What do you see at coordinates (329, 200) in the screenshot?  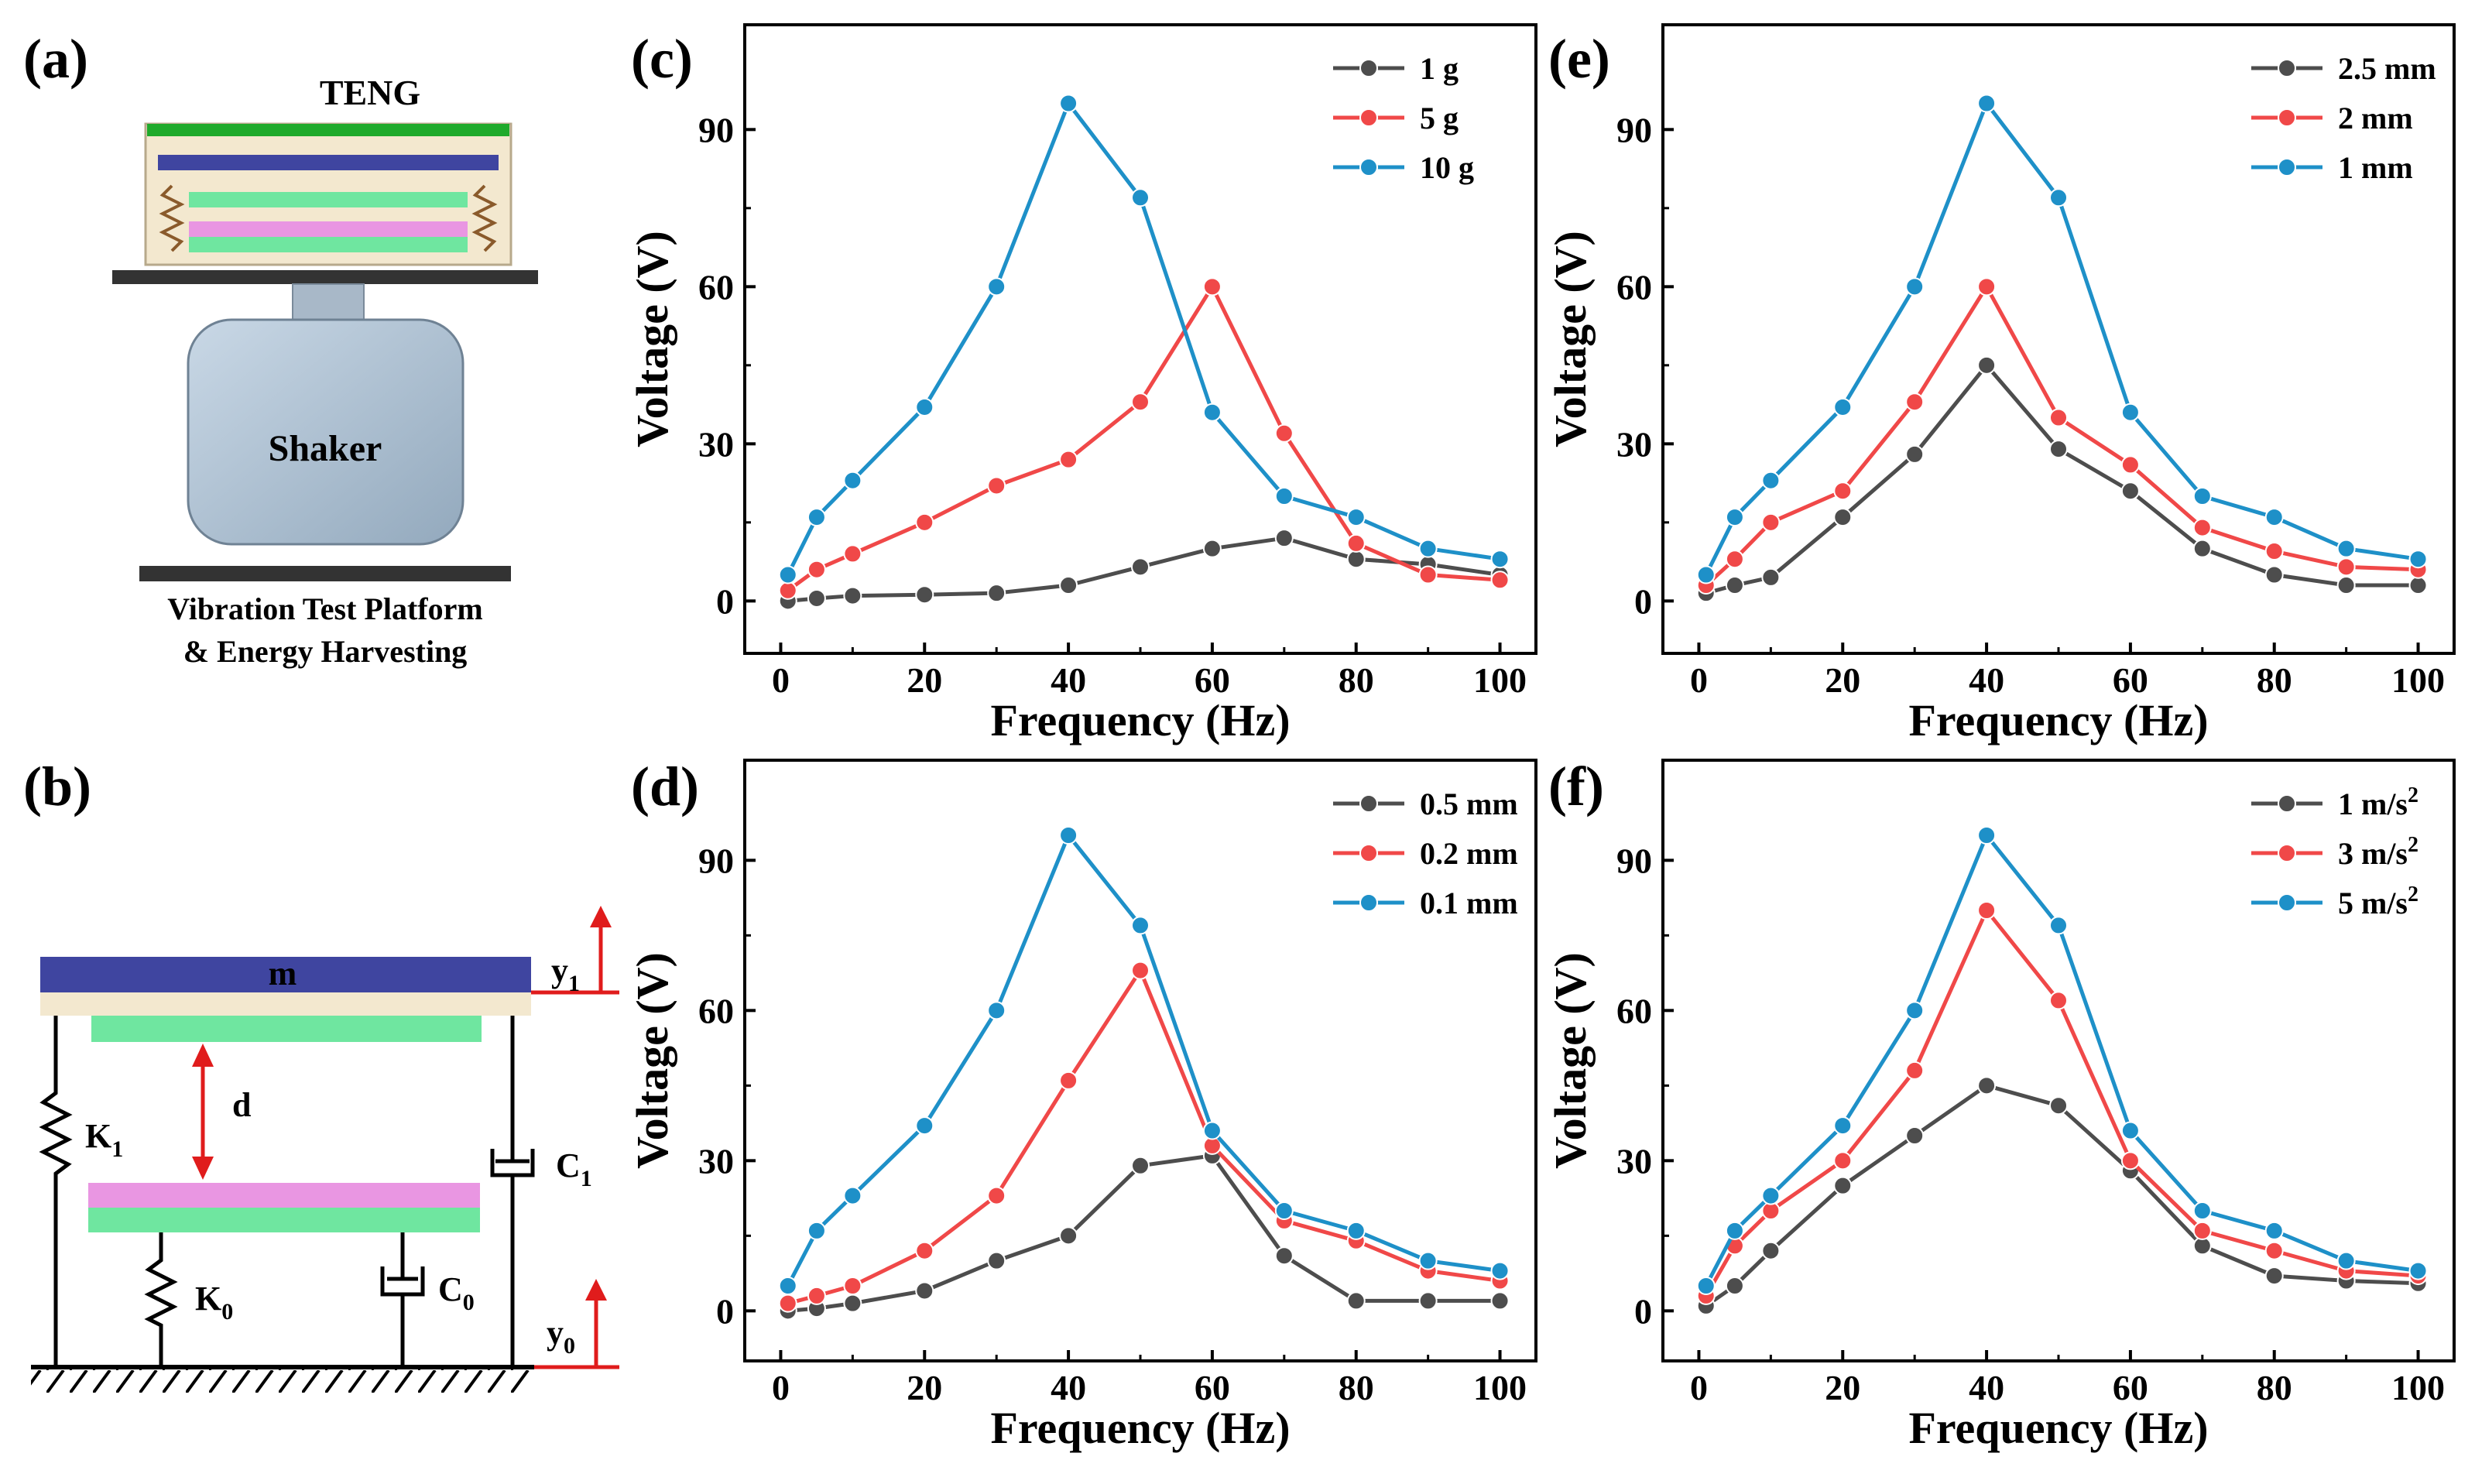 I see `teng-layer-upper` at bounding box center [329, 200].